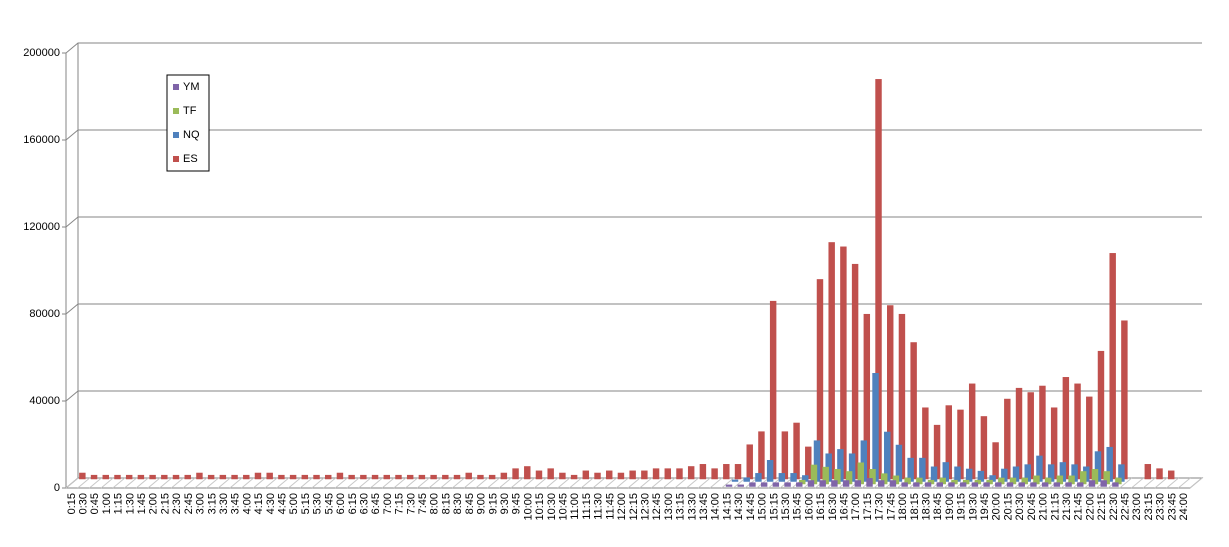 The height and width of the screenshot is (547, 1229). Describe the element at coordinates (1067, 507) in the screenshot. I see `x-tick-label: 21:30` at that location.